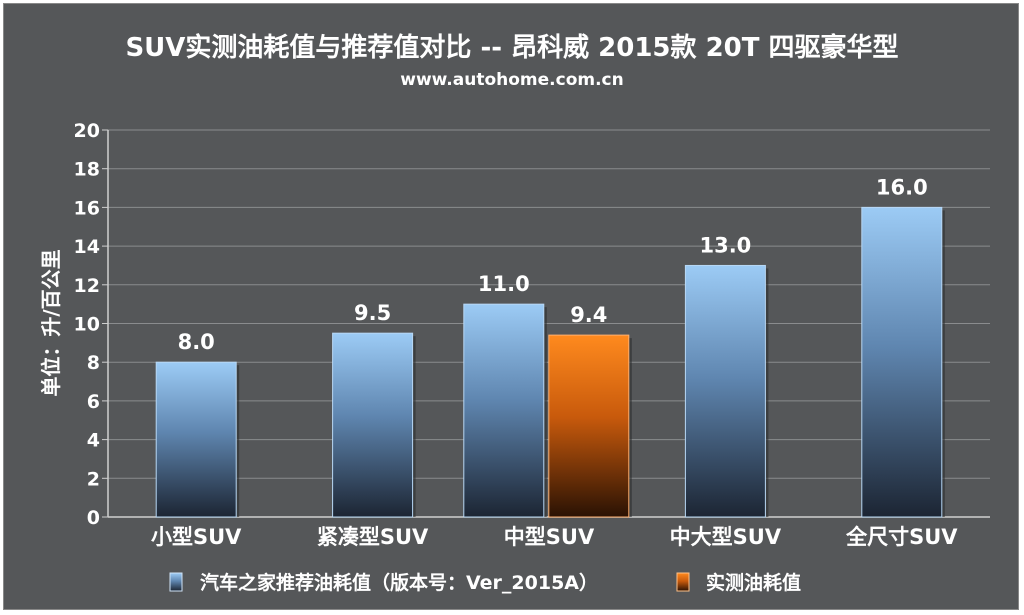  What do you see at coordinates (901, 537) in the screenshot?
I see `x-tick-label: 全尺寸SUV` at bounding box center [901, 537].